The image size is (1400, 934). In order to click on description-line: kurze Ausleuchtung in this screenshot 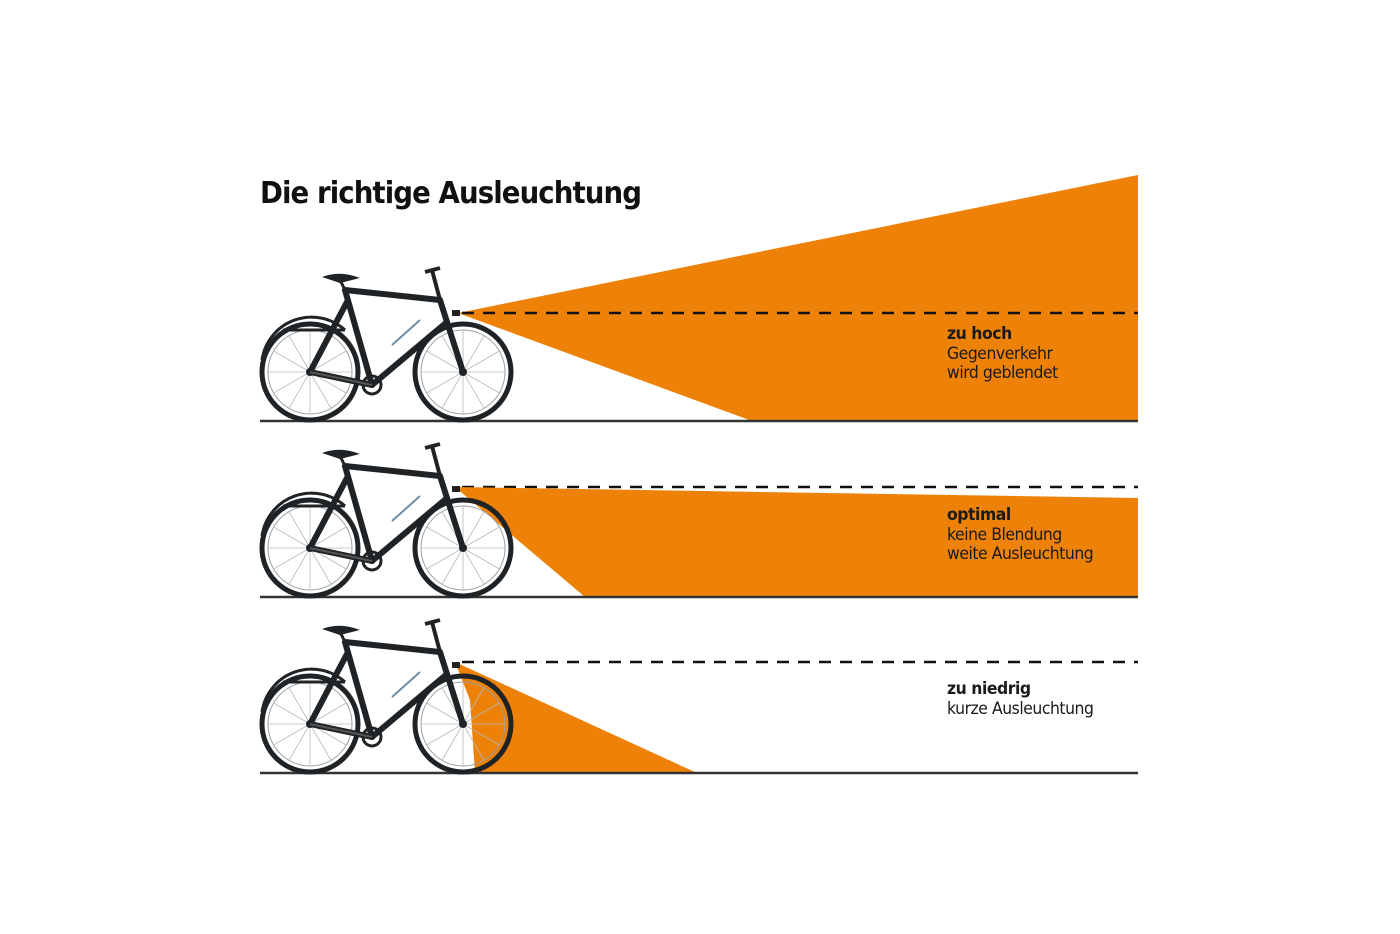, I will do `click(1020, 708)`.